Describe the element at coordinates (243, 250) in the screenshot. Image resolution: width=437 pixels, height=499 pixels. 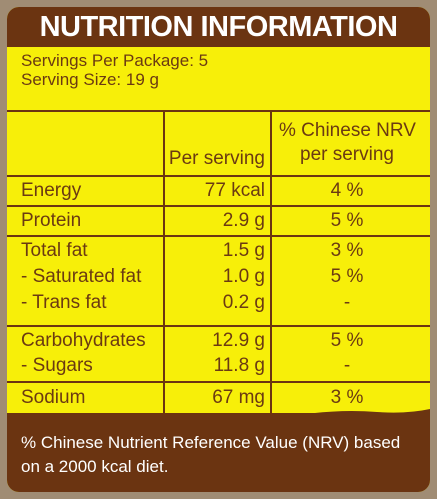
I see `row-value-total-fat: 1.5 g` at that location.